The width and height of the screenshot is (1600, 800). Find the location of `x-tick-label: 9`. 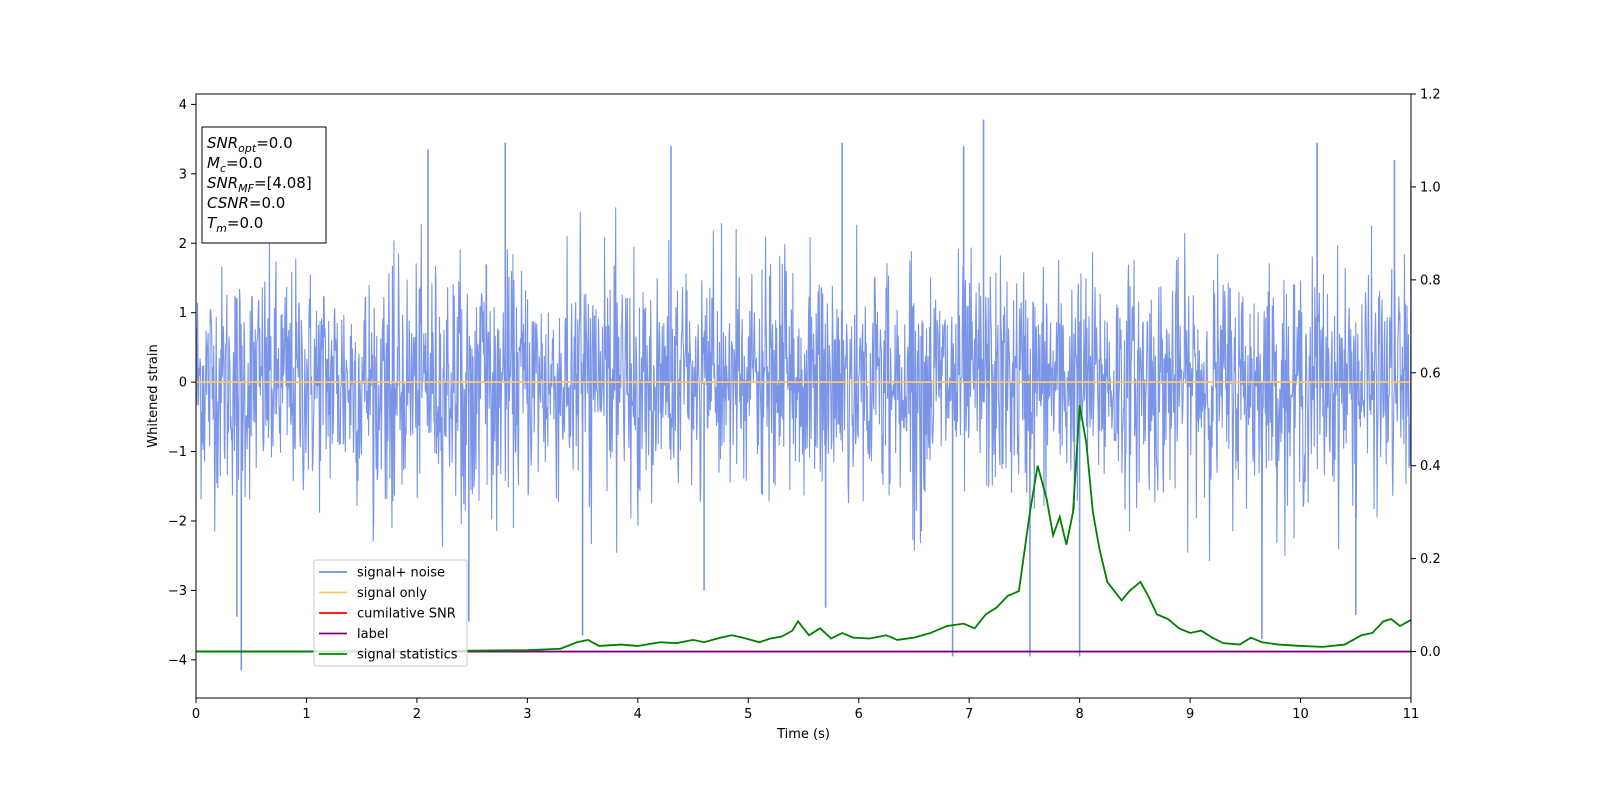

x-tick-label: 9 is located at coordinates (1190, 714).